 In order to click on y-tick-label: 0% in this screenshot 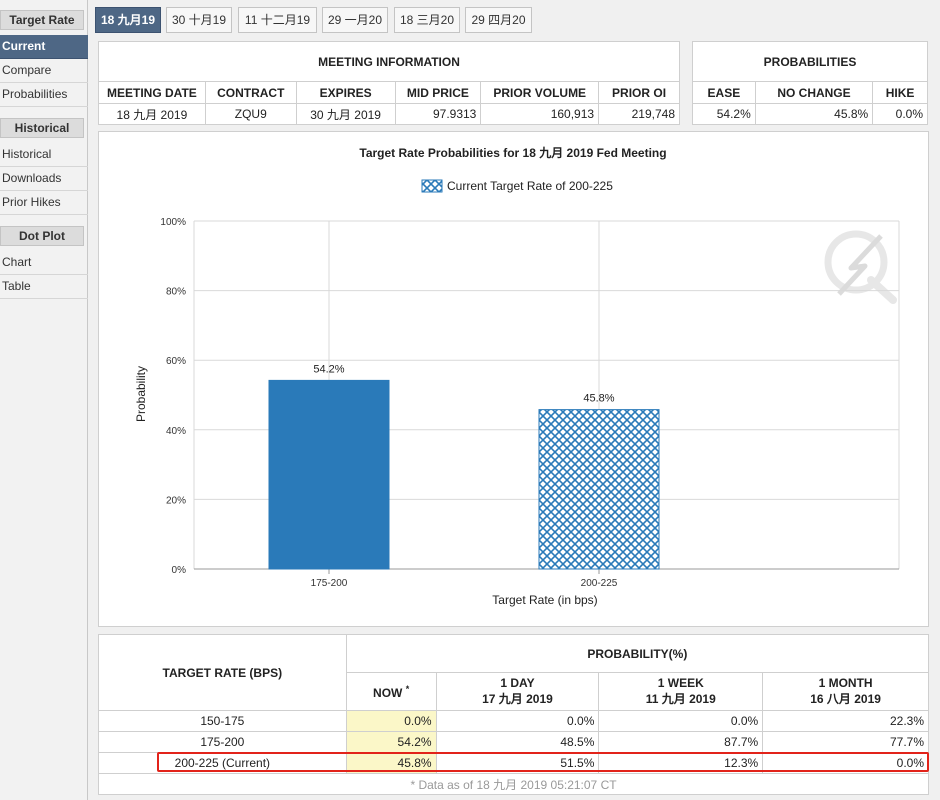, I will do `click(179, 570)`.